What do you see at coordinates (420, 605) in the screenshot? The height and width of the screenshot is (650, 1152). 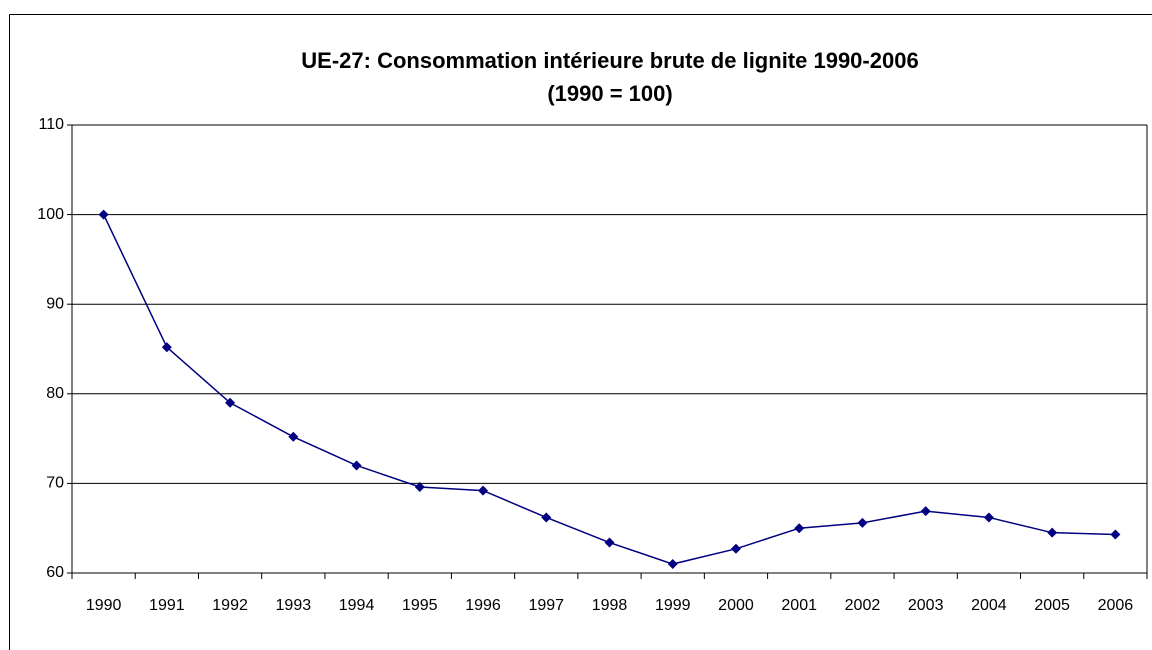 I see `x-tick-label: 1995` at bounding box center [420, 605].